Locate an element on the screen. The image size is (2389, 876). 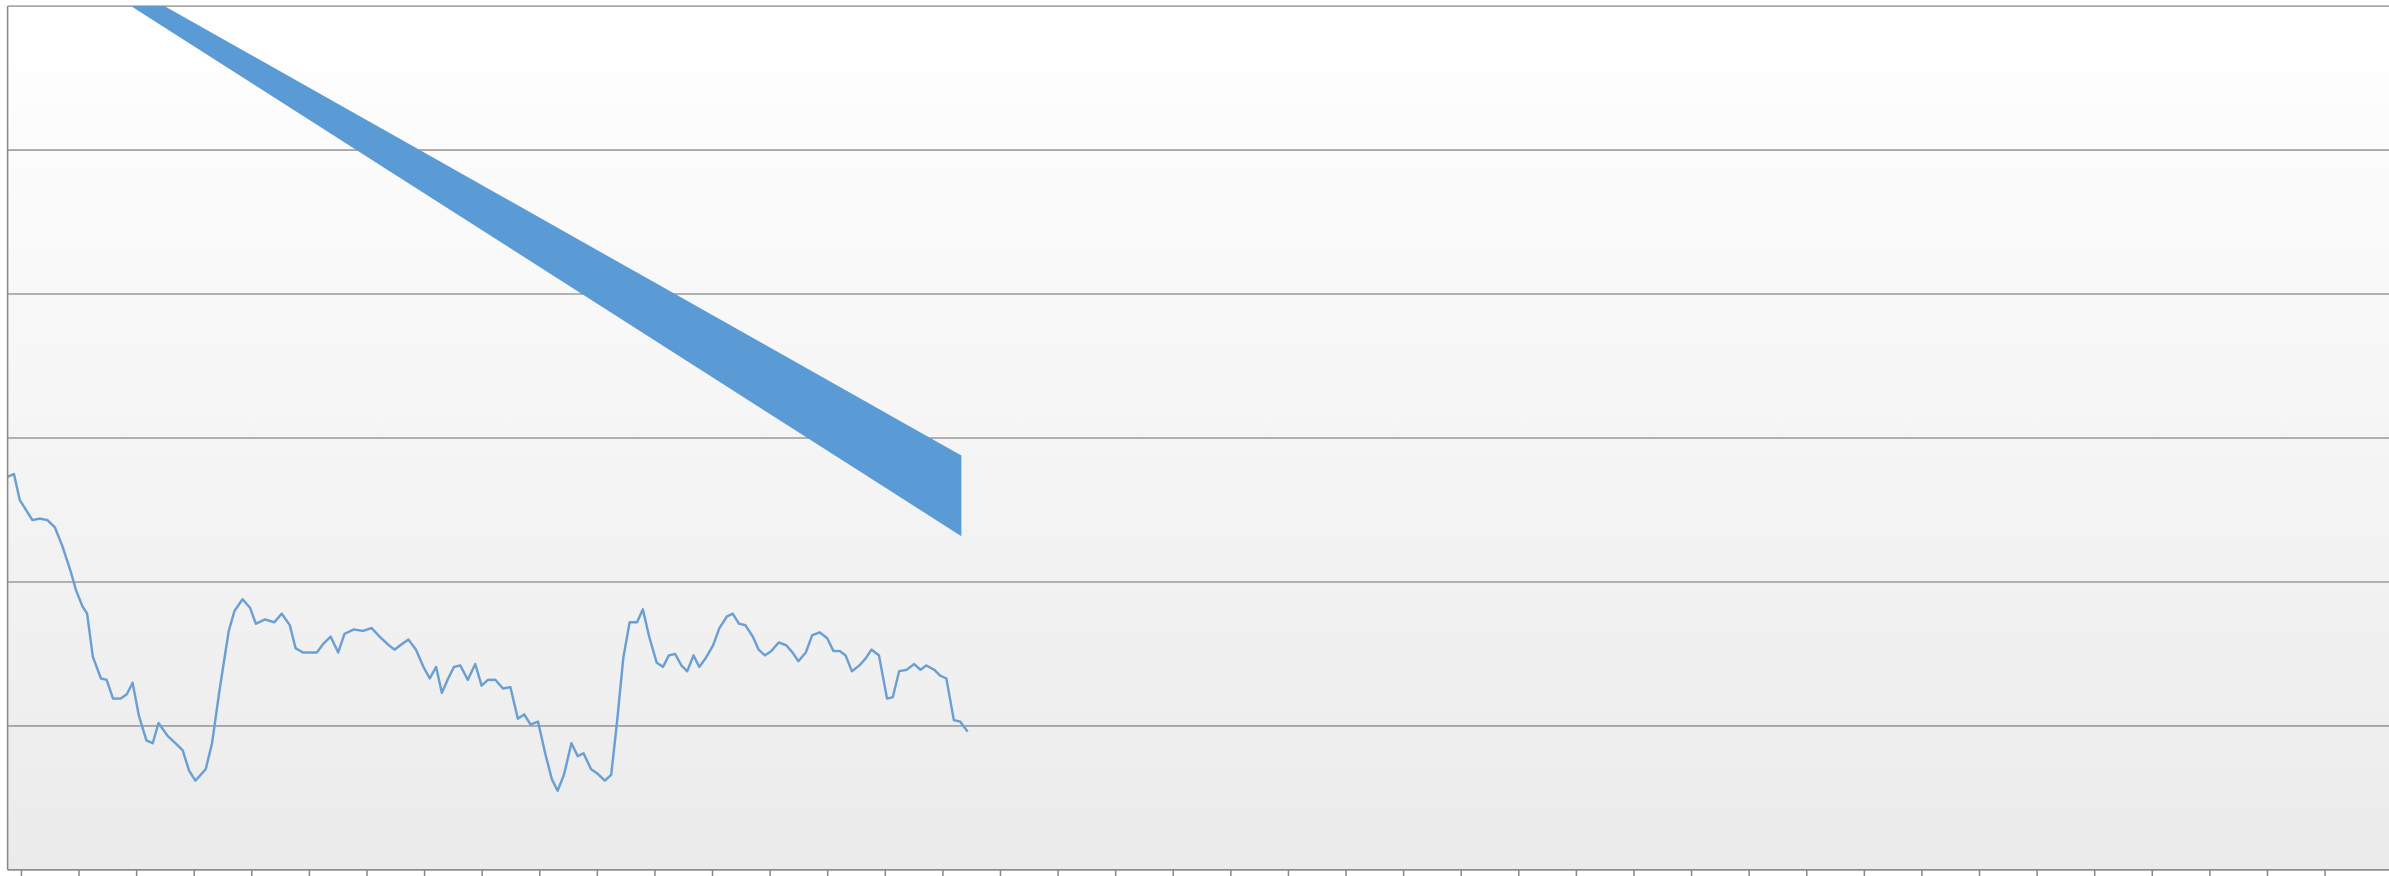
marks is located at coordinates (488, 632).